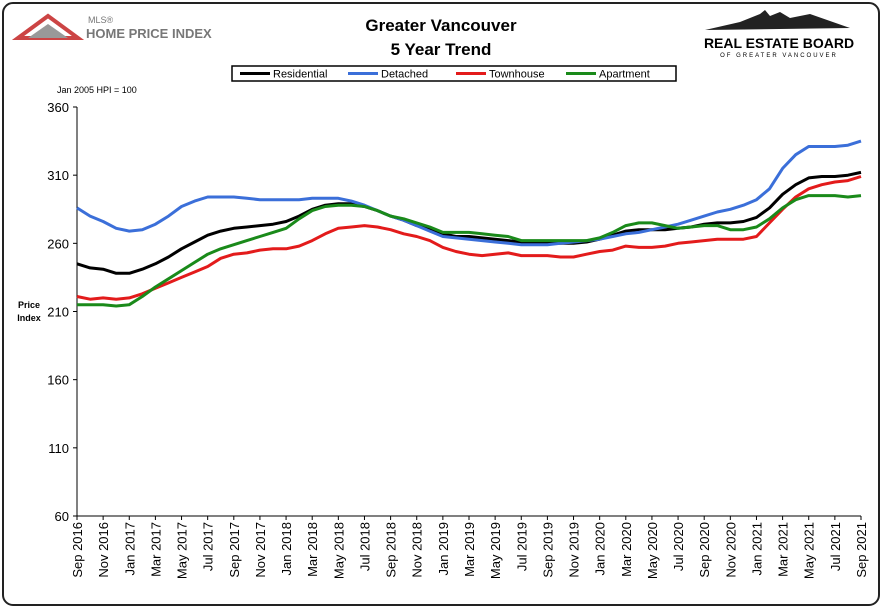 This screenshot has width=882, height=608. What do you see at coordinates (97, 90) in the screenshot?
I see `note: Jan 2005 HPI = 100` at bounding box center [97, 90].